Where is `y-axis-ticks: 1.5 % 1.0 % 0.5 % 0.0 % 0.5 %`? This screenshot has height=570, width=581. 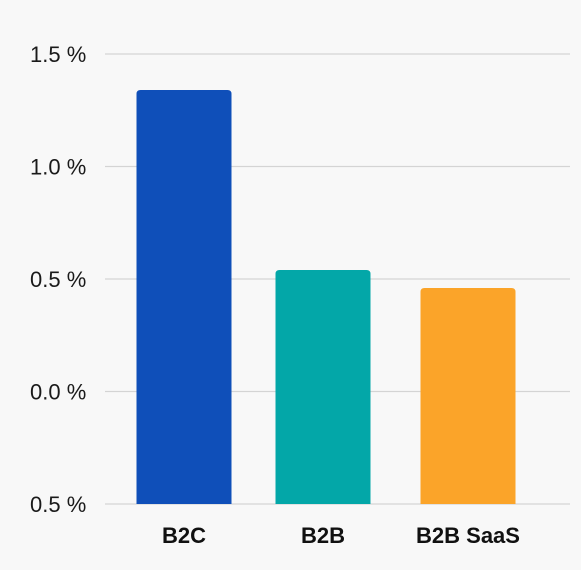 y-axis-ticks: 1.5 % 1.0 % 0.5 % 0.0 % 0.5 % is located at coordinates (58, 279).